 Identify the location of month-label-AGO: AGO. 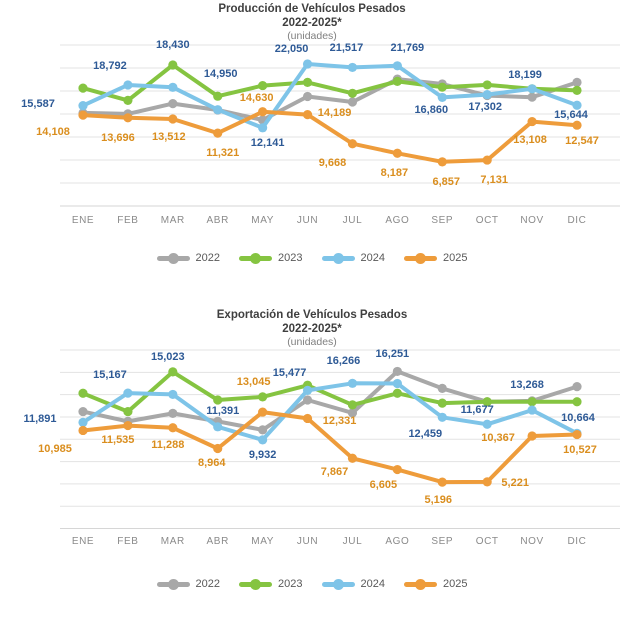
(397, 220).